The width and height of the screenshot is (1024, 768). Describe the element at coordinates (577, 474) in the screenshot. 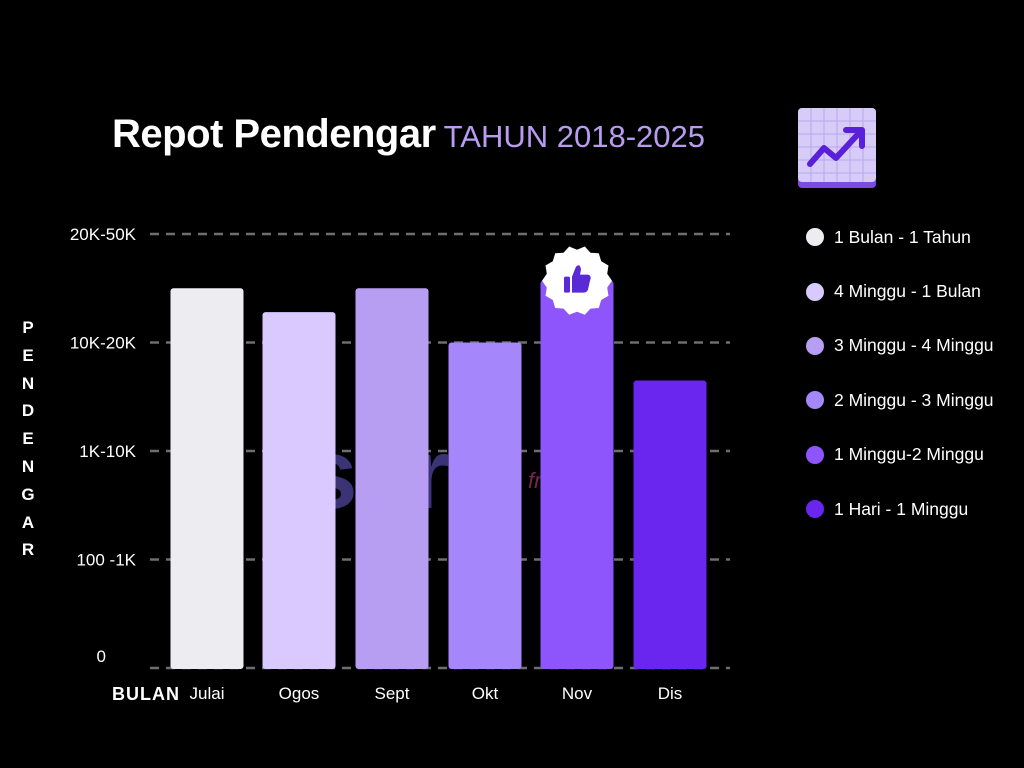

I see `bar-nov` at that location.